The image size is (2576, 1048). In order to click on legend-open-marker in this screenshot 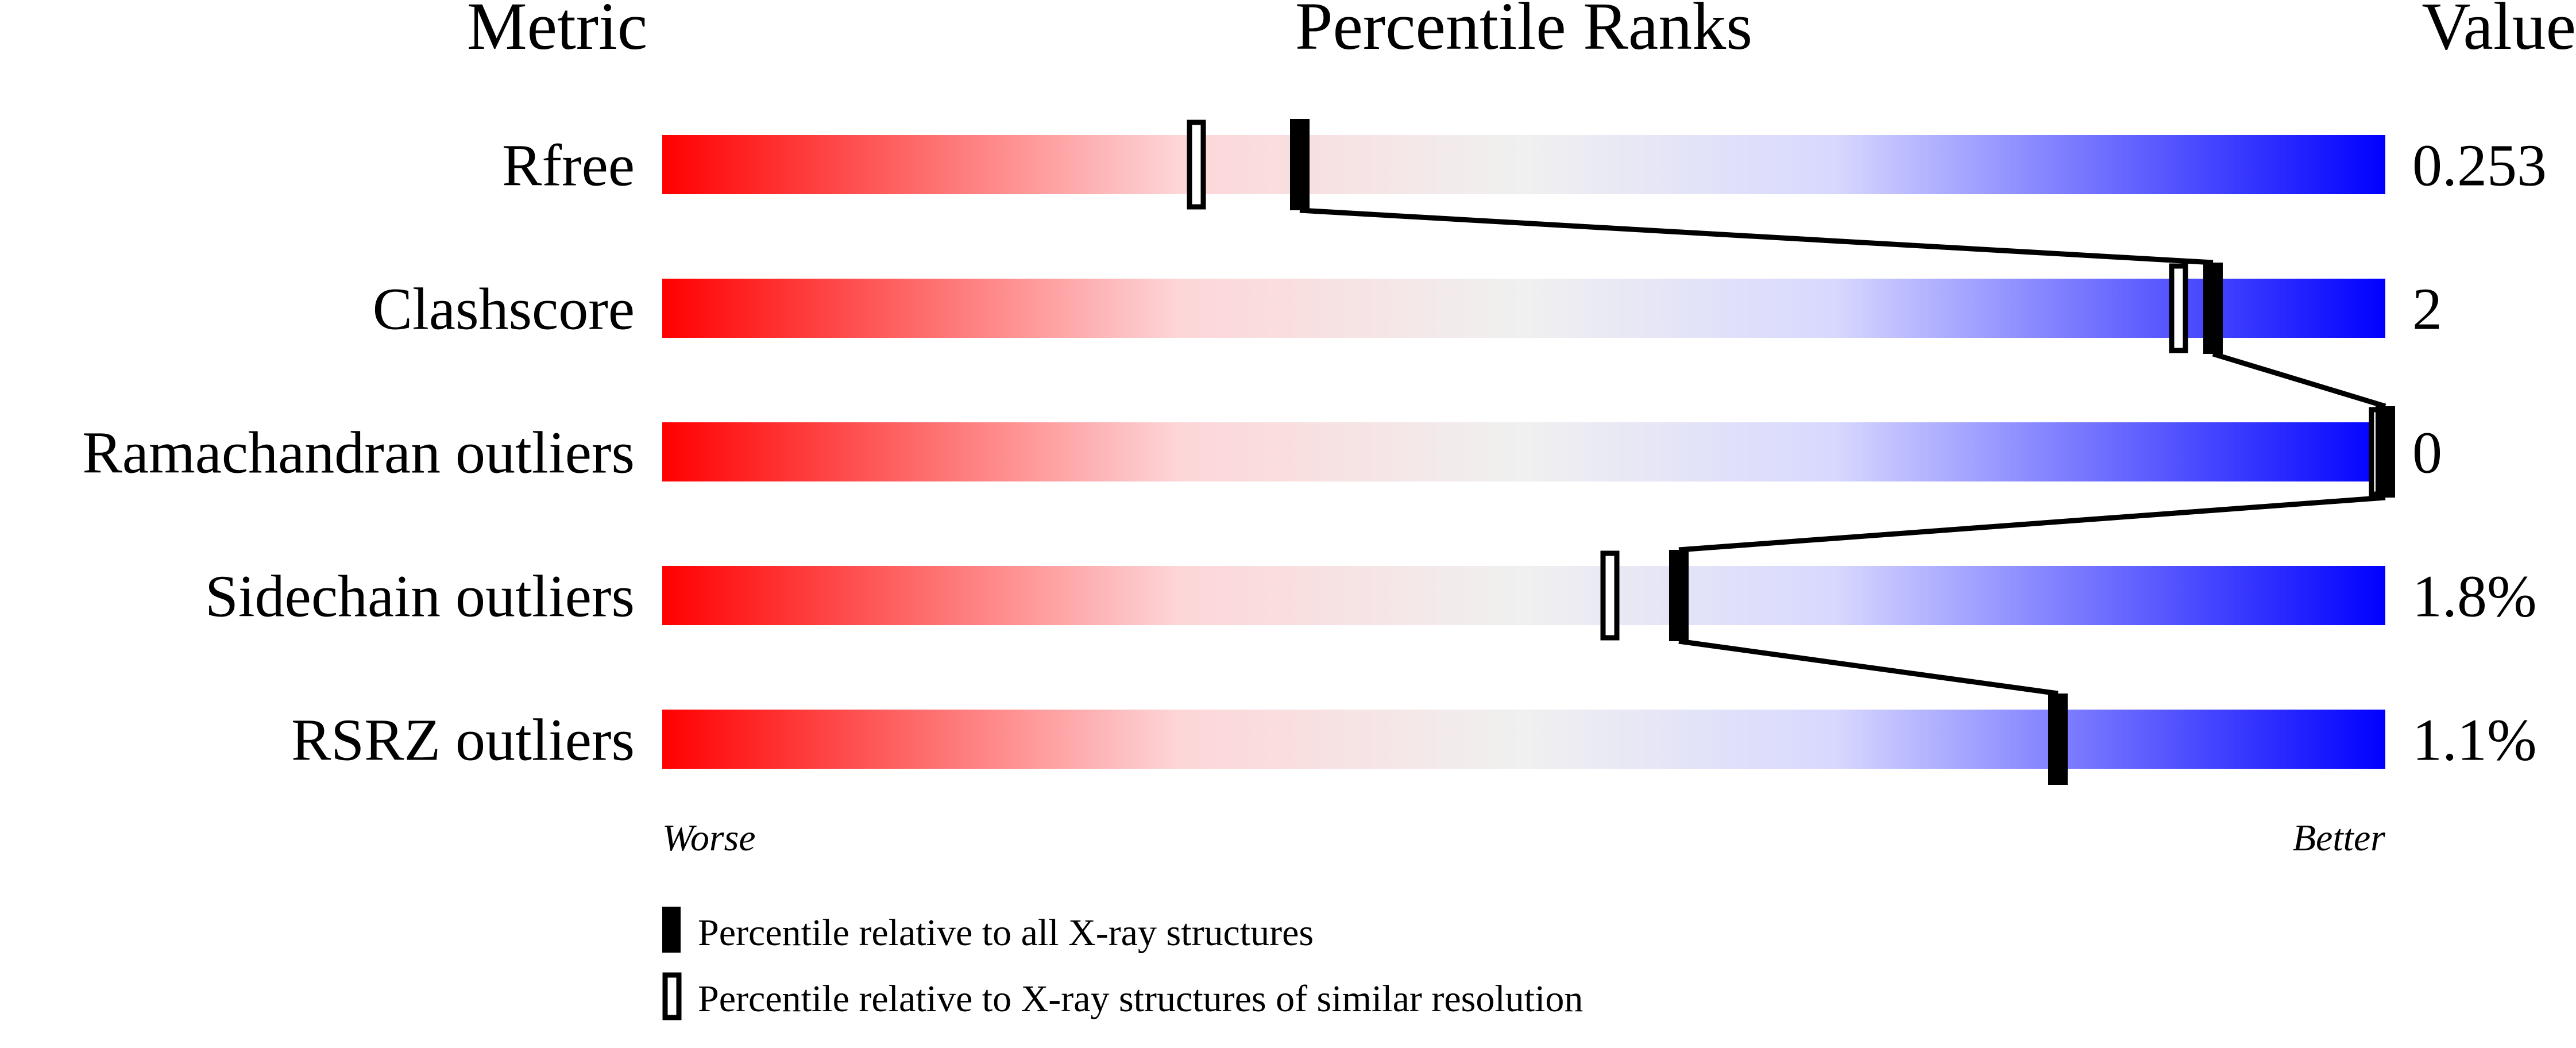, I will do `click(672, 996)`.